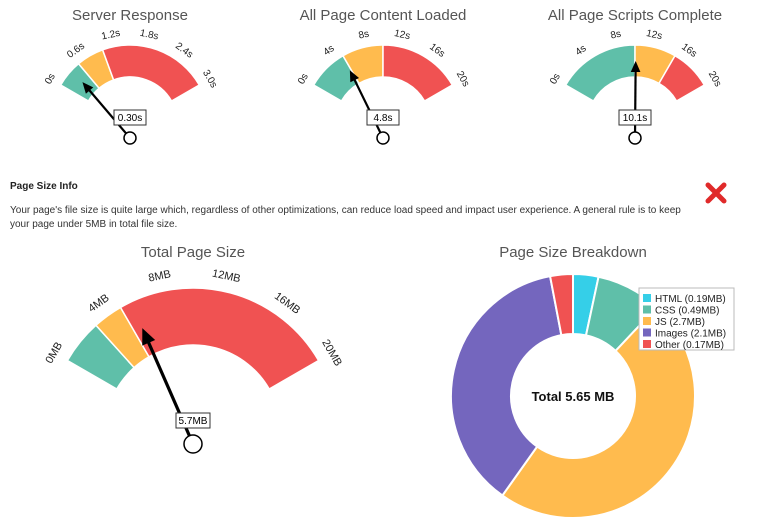 This screenshot has height=532, width=768. What do you see at coordinates (287, 303) in the screenshot?
I see `gauge-tick-label: 16MB` at bounding box center [287, 303].